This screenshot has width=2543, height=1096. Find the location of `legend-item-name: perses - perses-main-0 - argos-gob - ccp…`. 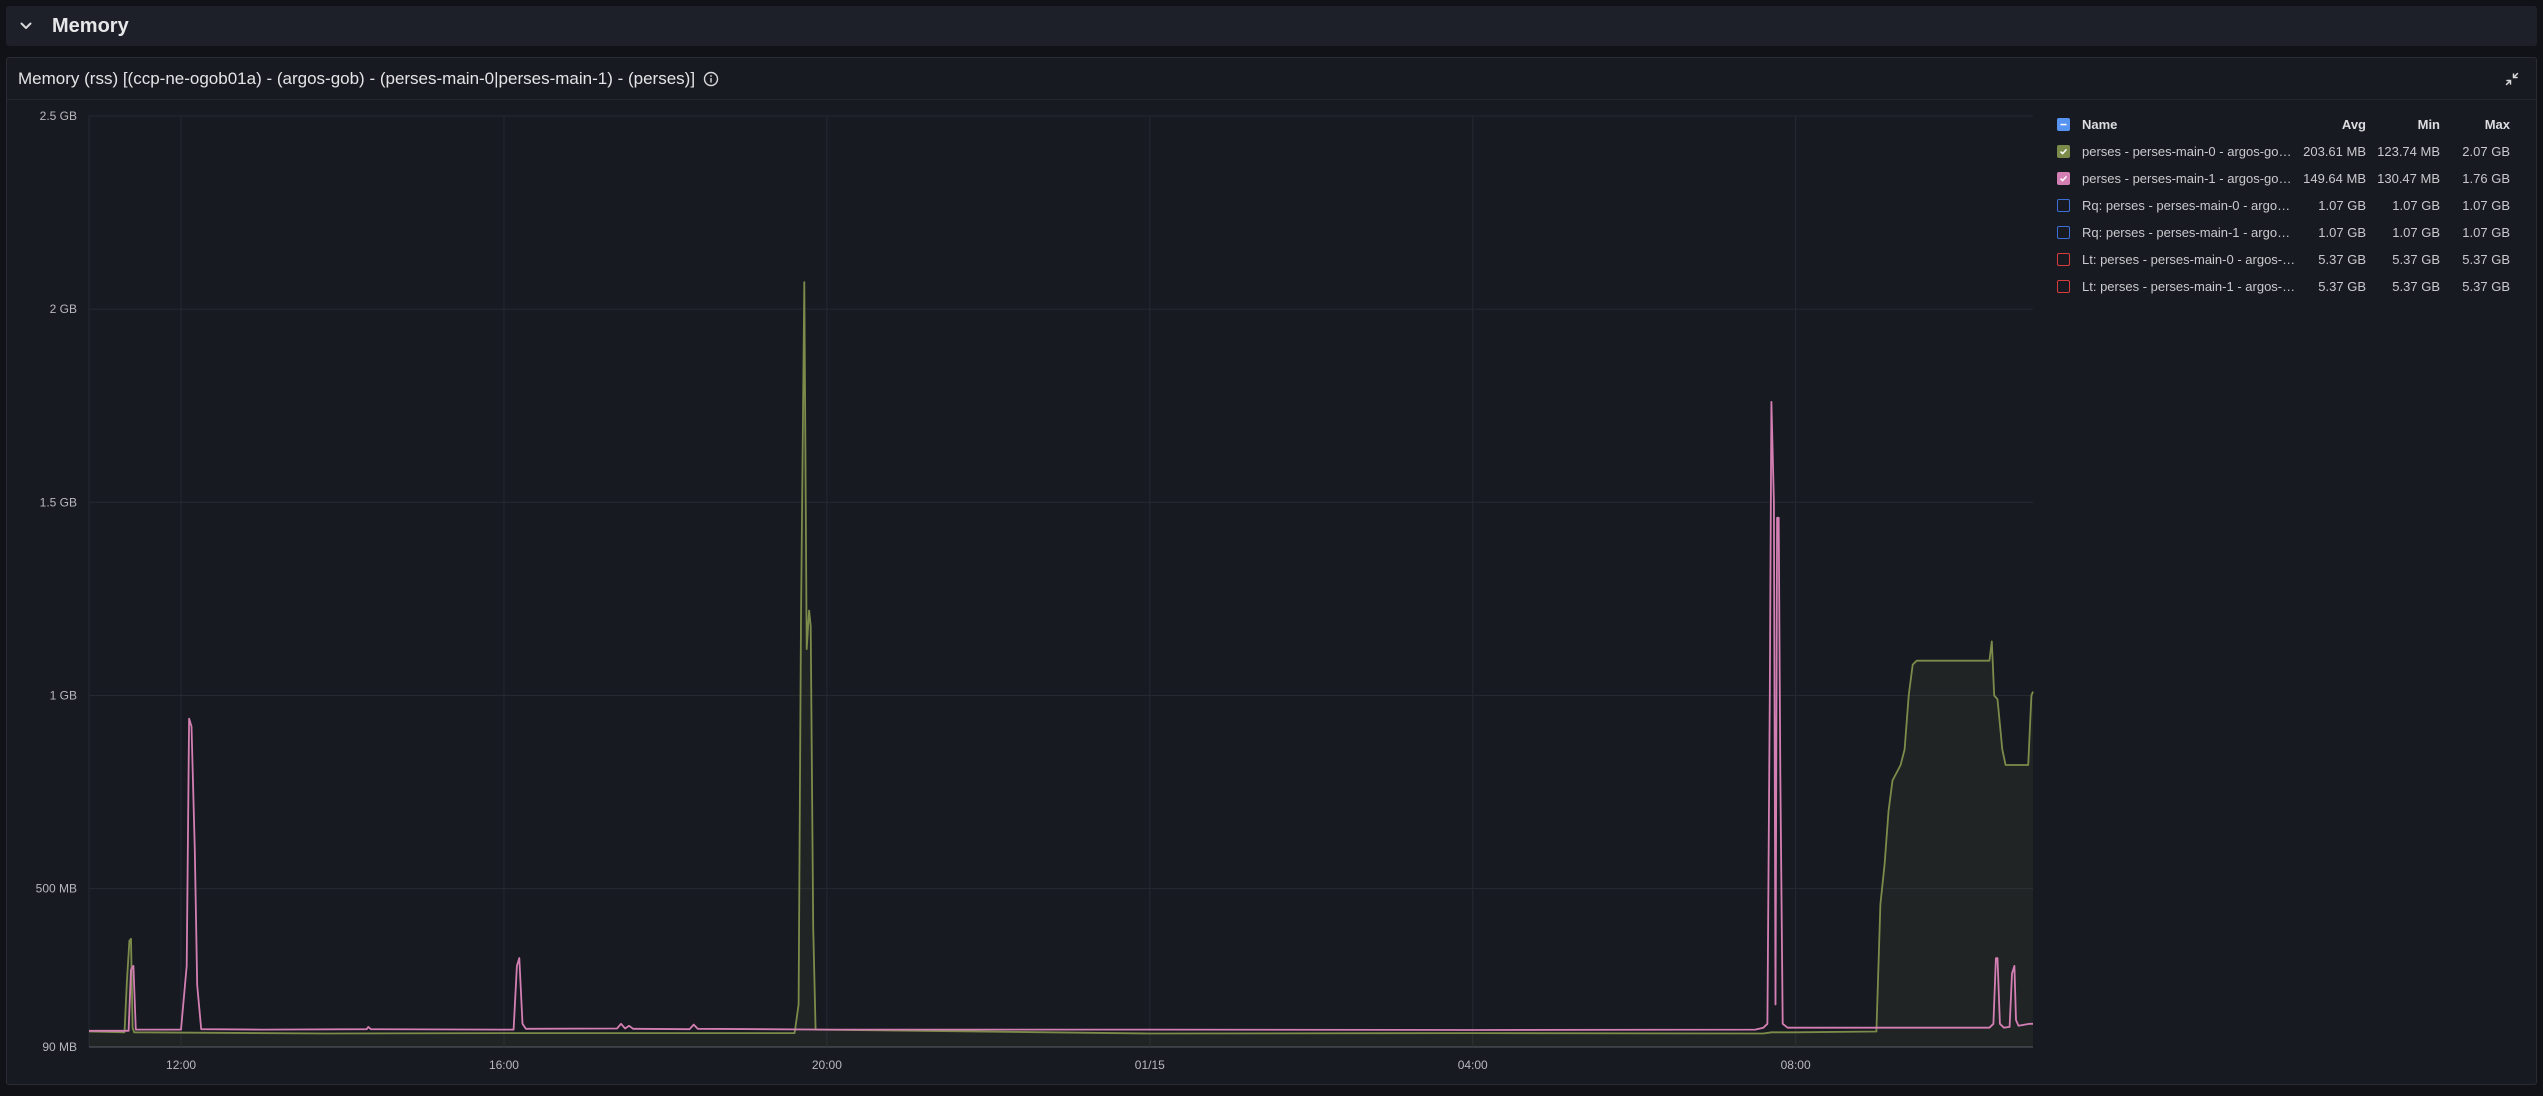

legend-item-name: perses - perses-main-0 - argos-gob - ccp… is located at coordinates (2189, 151).